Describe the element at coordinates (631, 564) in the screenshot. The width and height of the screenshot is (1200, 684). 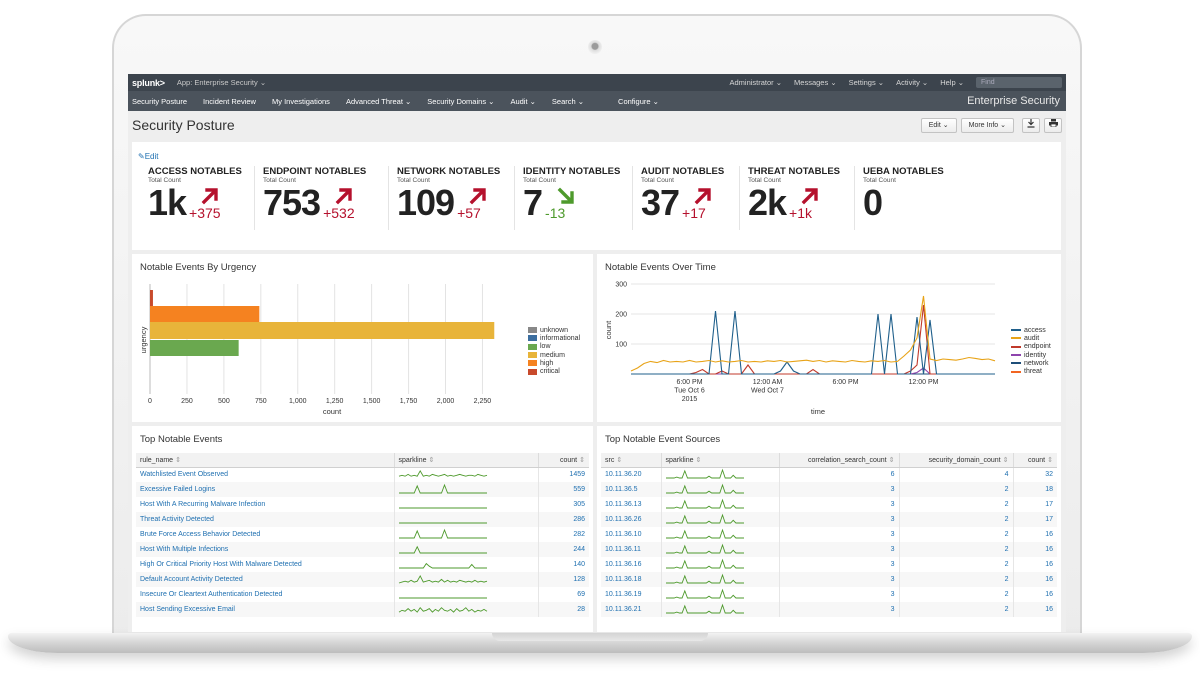
I see `src-link: 10.11.36.16` at that location.